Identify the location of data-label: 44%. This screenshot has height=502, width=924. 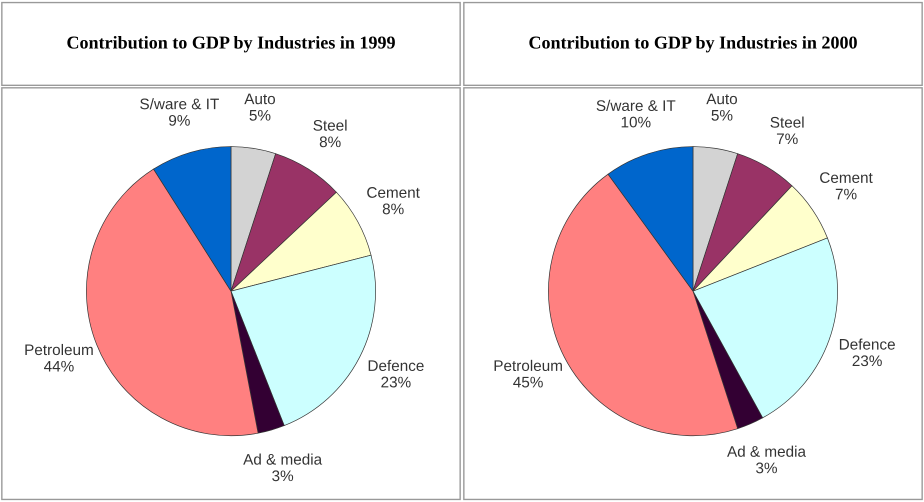
(59, 366).